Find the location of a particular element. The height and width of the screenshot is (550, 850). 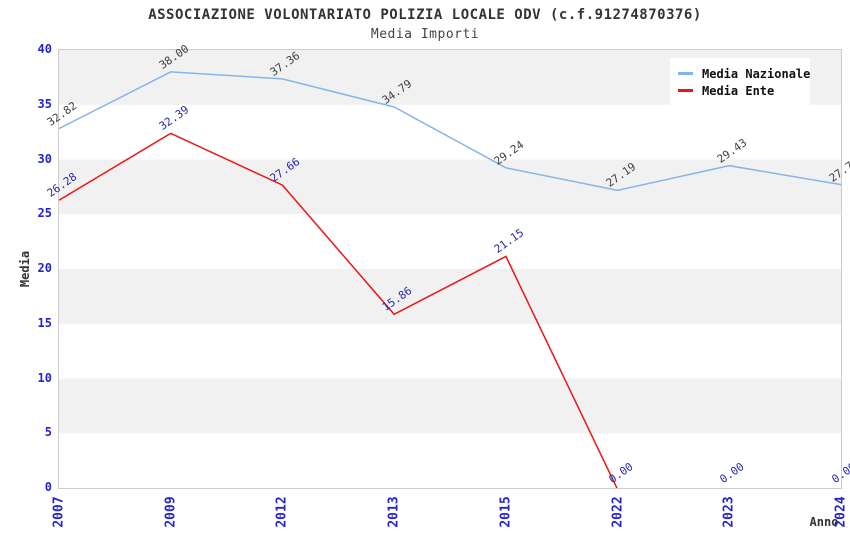

x-tick-2007: 2007 is located at coordinates (59, 512).